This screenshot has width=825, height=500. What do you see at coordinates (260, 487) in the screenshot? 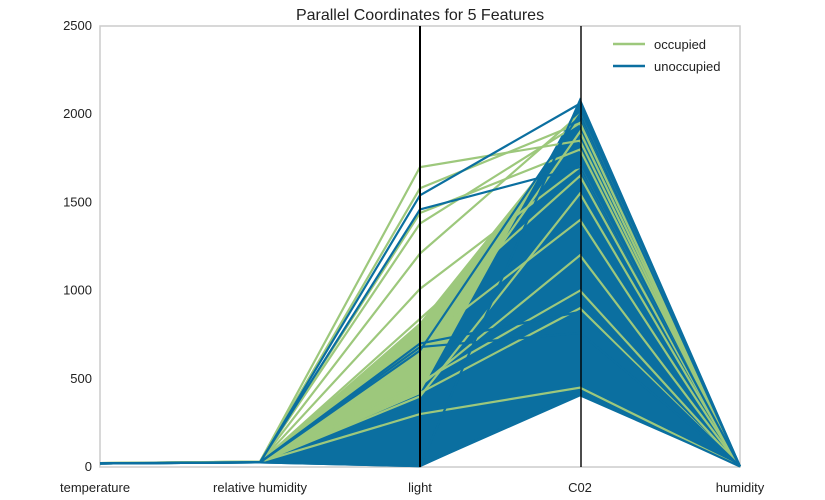
I see `axis-label-relative-humidity: relative humidity` at bounding box center [260, 487].